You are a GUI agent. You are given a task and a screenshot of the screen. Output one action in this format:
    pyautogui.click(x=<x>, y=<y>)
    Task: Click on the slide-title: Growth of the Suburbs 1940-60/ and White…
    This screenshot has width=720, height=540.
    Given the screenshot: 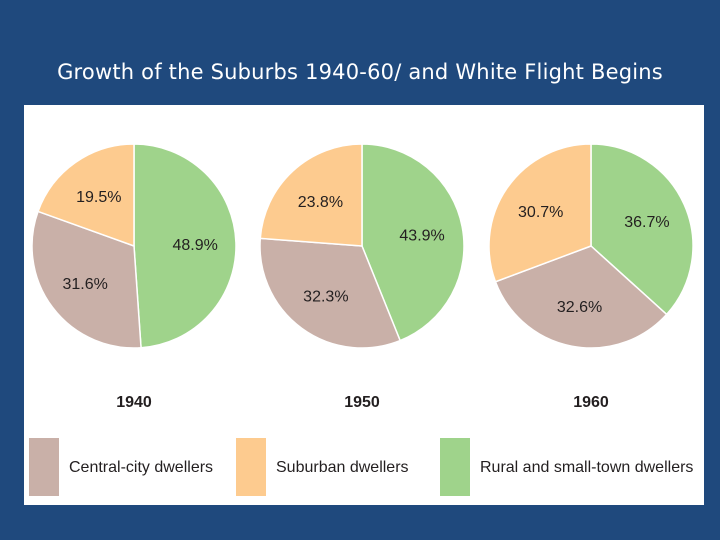 What is the action you would take?
    pyautogui.click(x=360, y=72)
    